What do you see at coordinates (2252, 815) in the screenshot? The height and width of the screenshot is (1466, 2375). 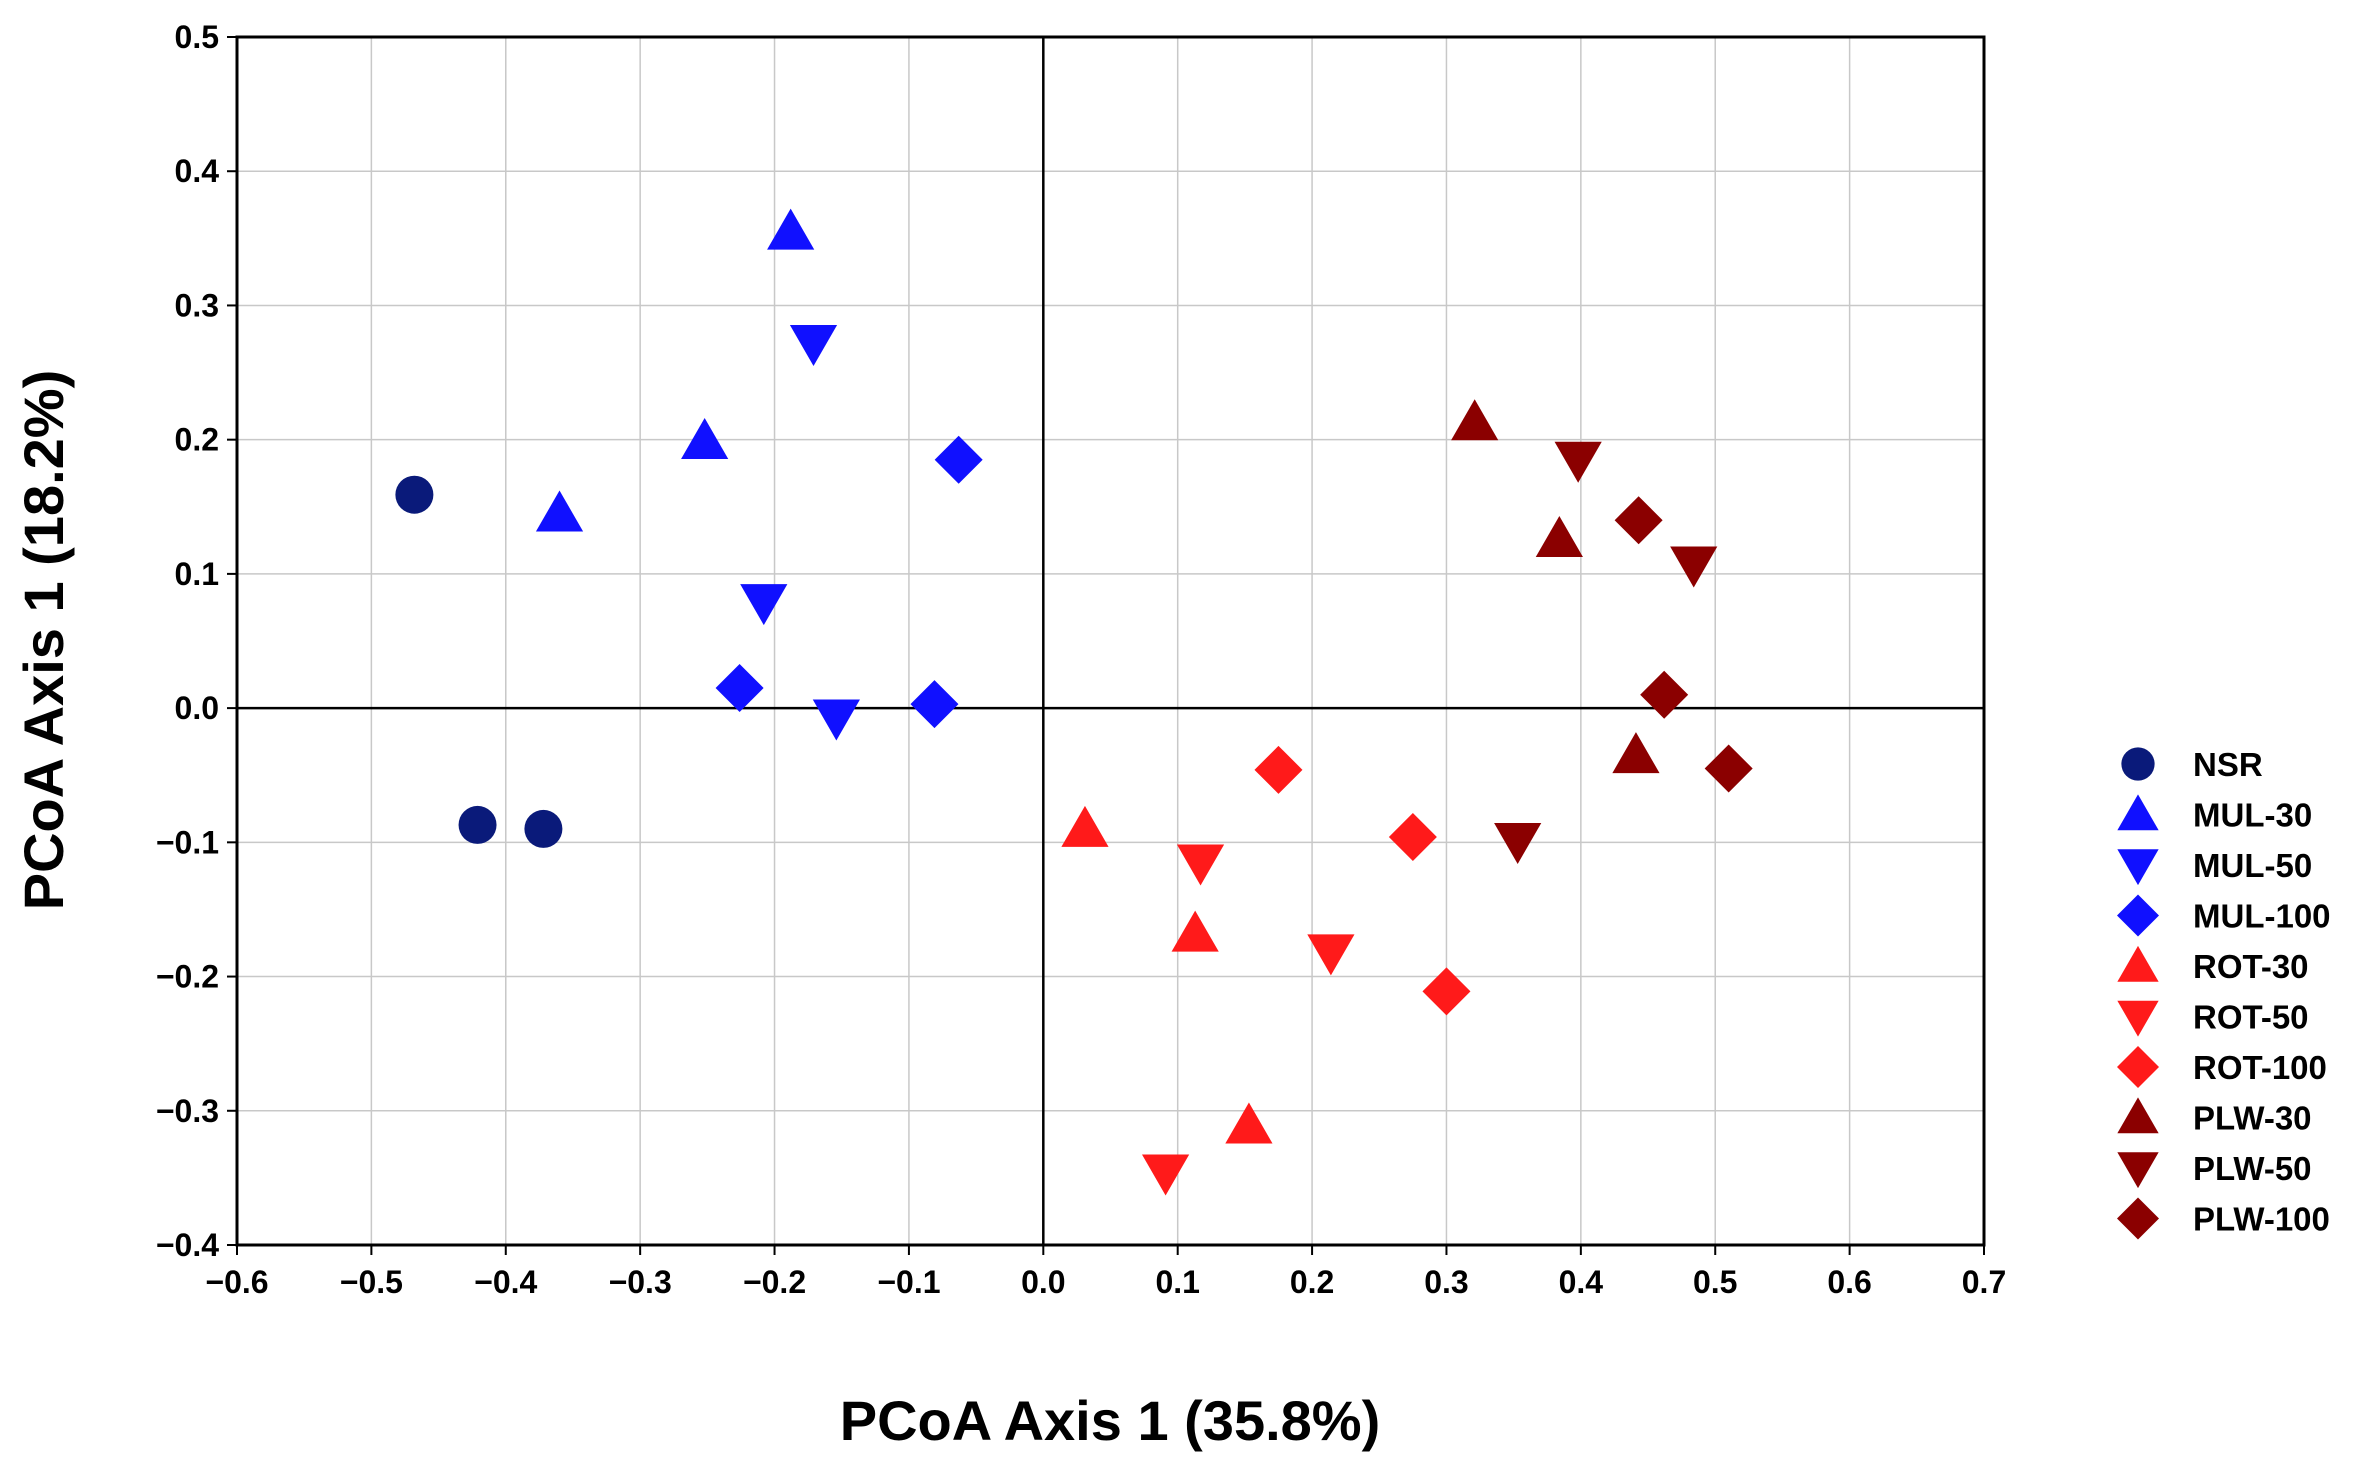 I see `legend-label: MUL-30` at bounding box center [2252, 815].